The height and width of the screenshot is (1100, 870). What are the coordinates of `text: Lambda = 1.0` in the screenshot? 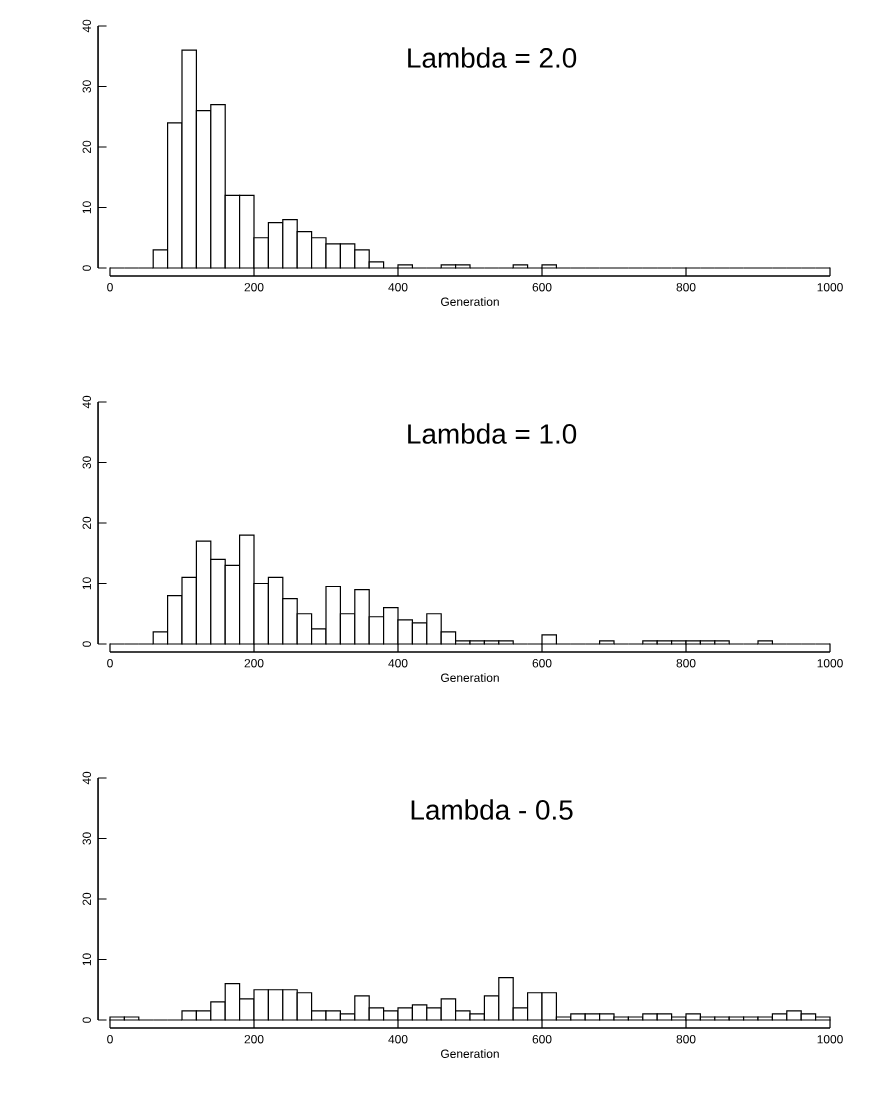 It's located at (492, 433).